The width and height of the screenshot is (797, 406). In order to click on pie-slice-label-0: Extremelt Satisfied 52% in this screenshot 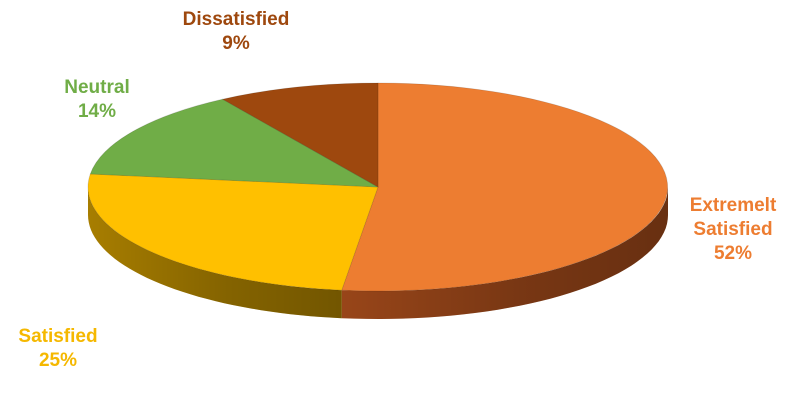, I will do `click(733, 229)`.